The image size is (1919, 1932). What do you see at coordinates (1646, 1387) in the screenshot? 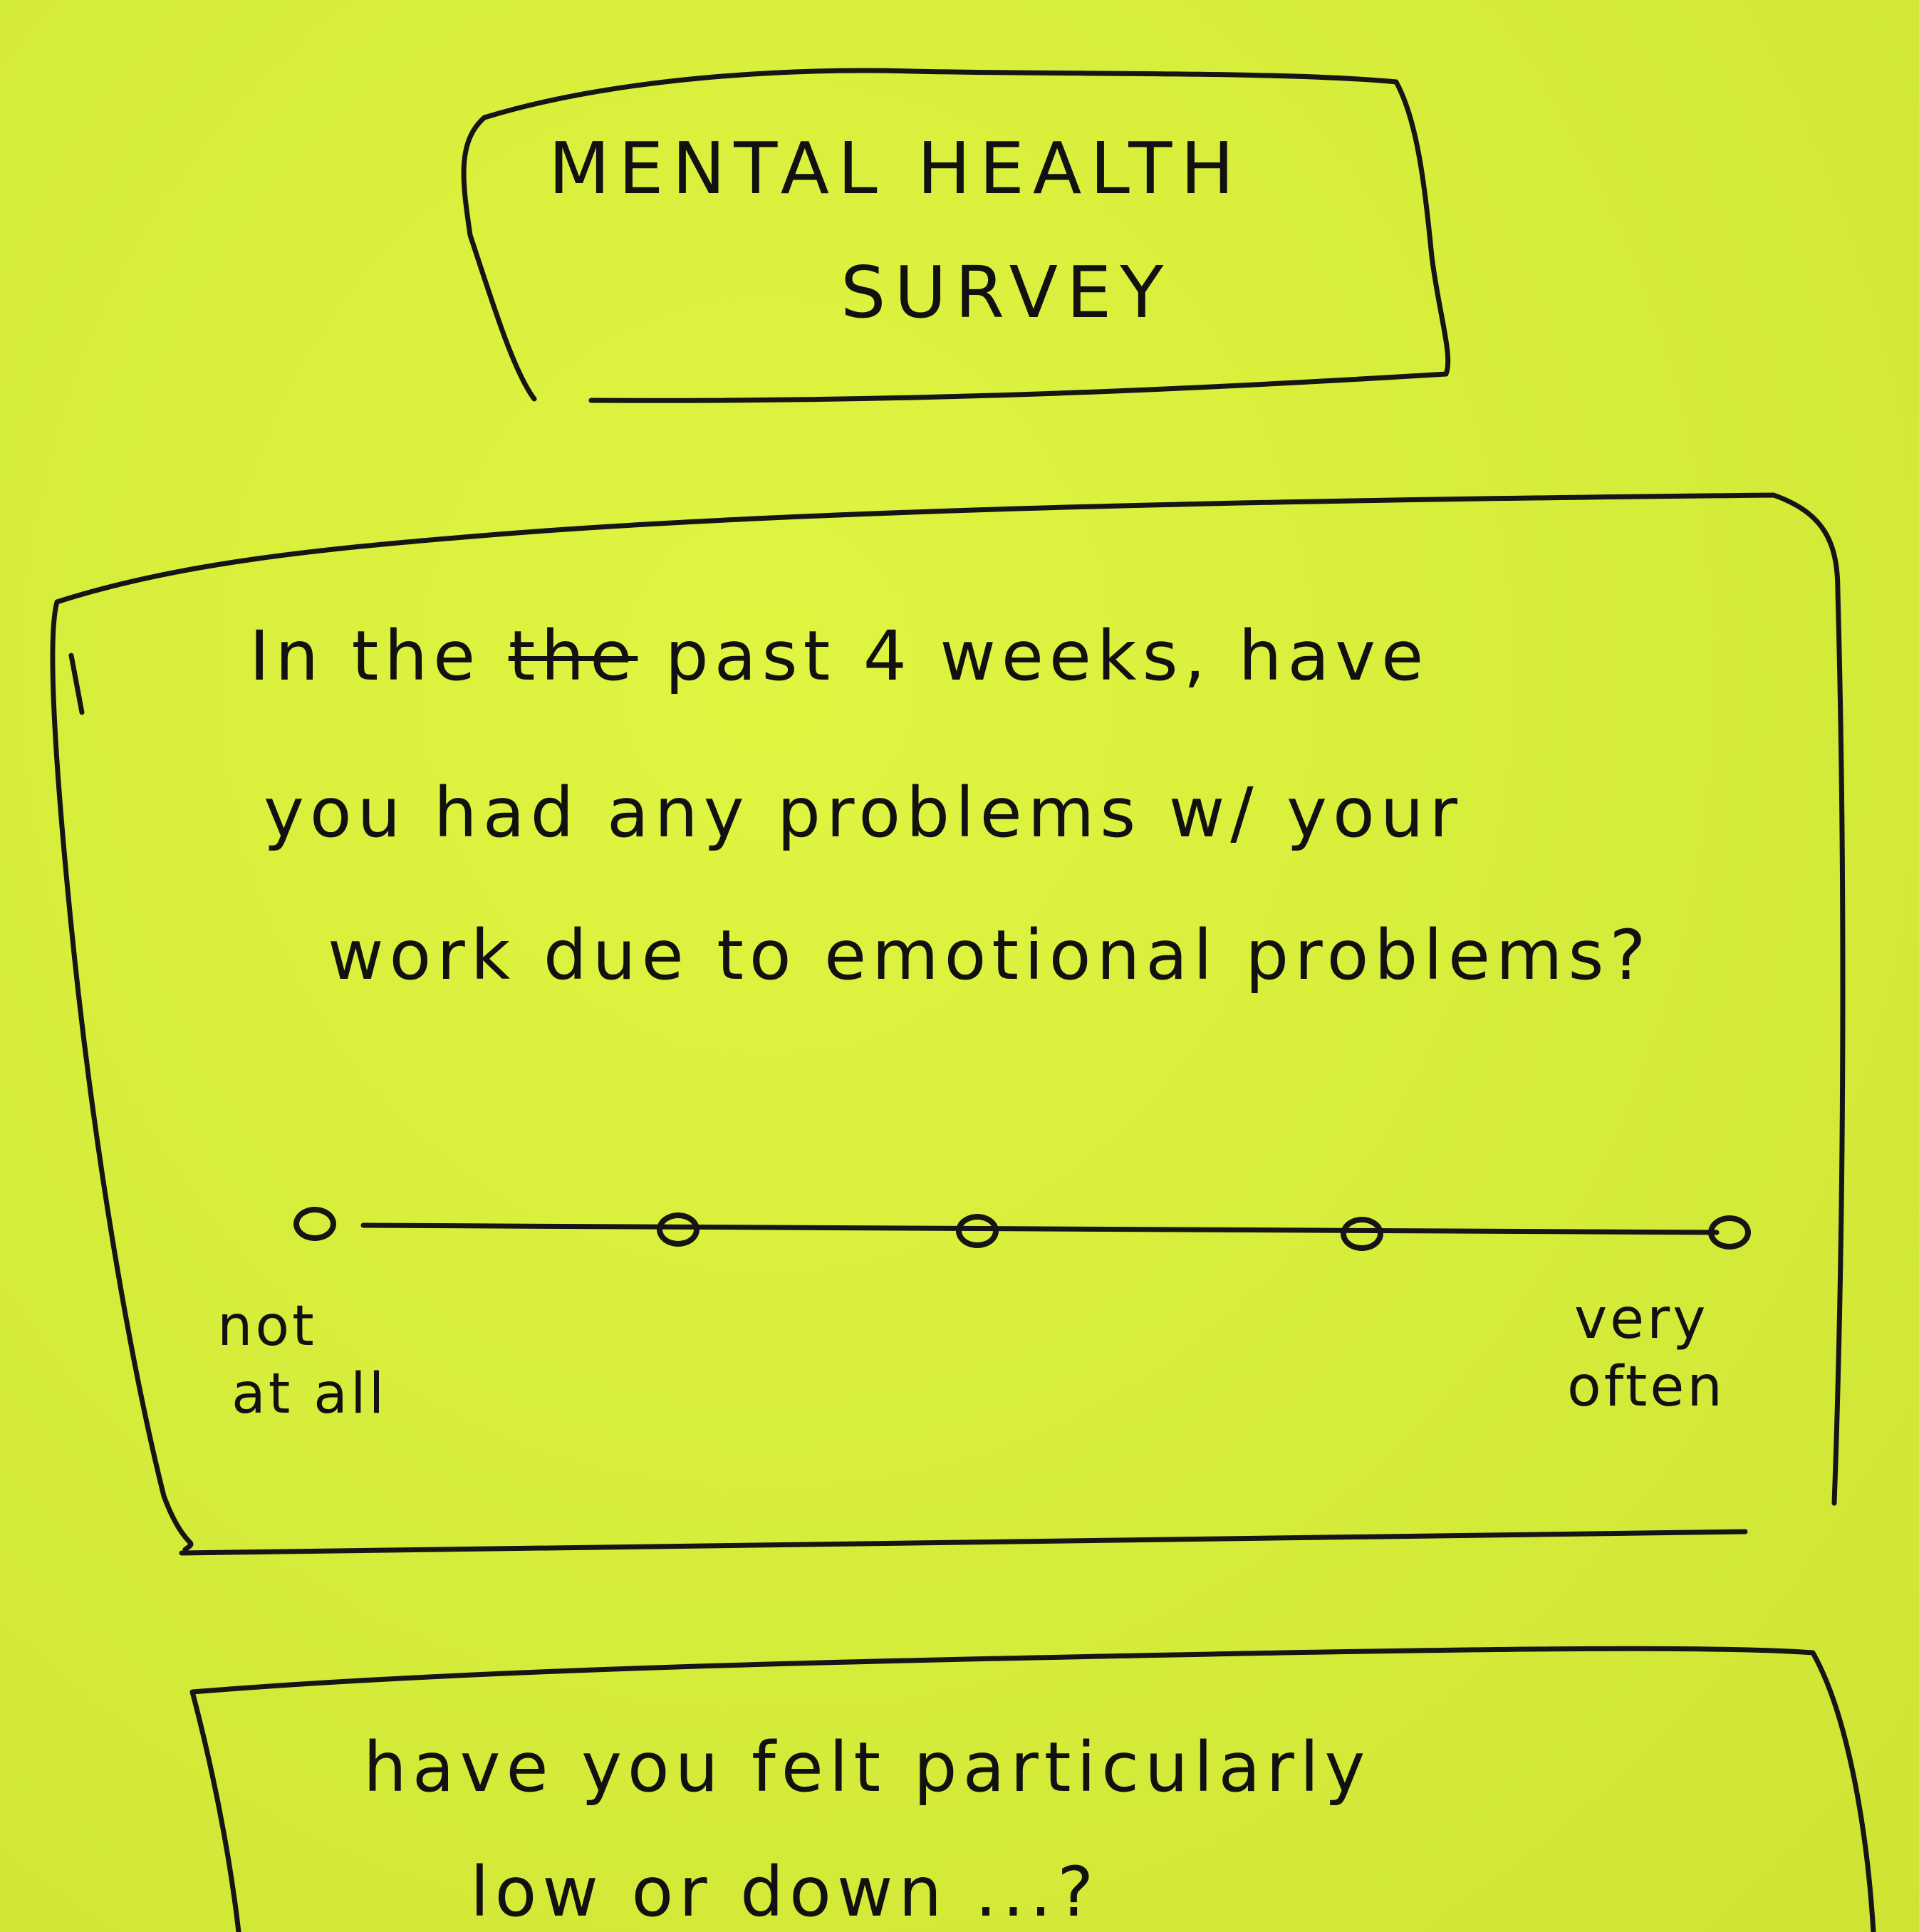
I see `scale-high-label-line2: often` at bounding box center [1646, 1387].